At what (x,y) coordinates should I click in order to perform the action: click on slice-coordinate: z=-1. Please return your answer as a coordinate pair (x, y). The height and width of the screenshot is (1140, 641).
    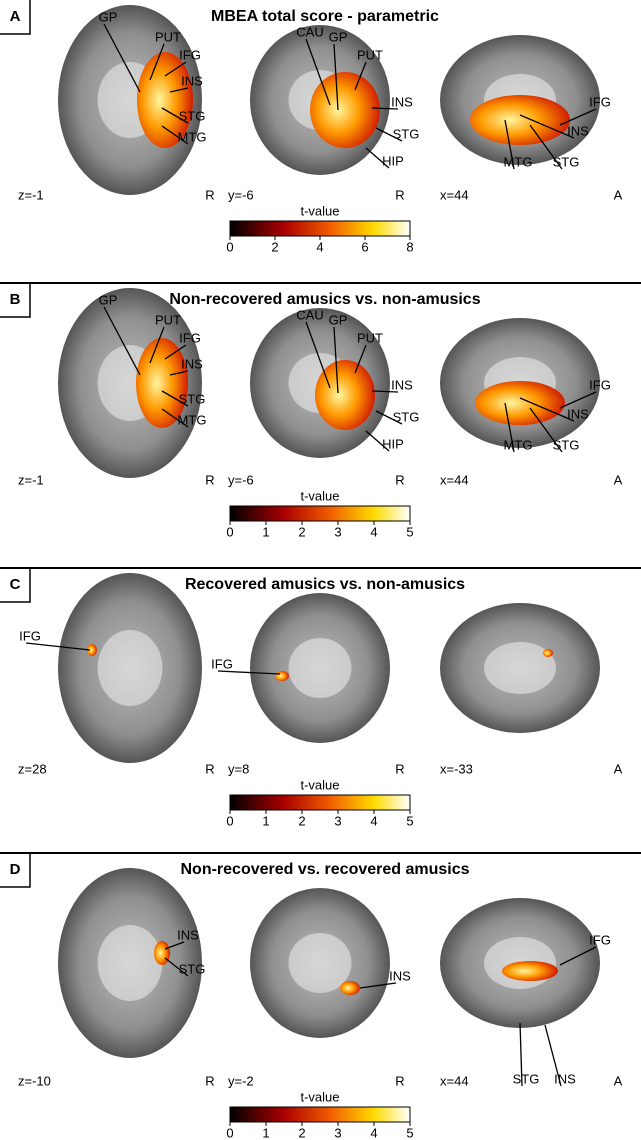
    Looking at the image, I should click on (31, 479).